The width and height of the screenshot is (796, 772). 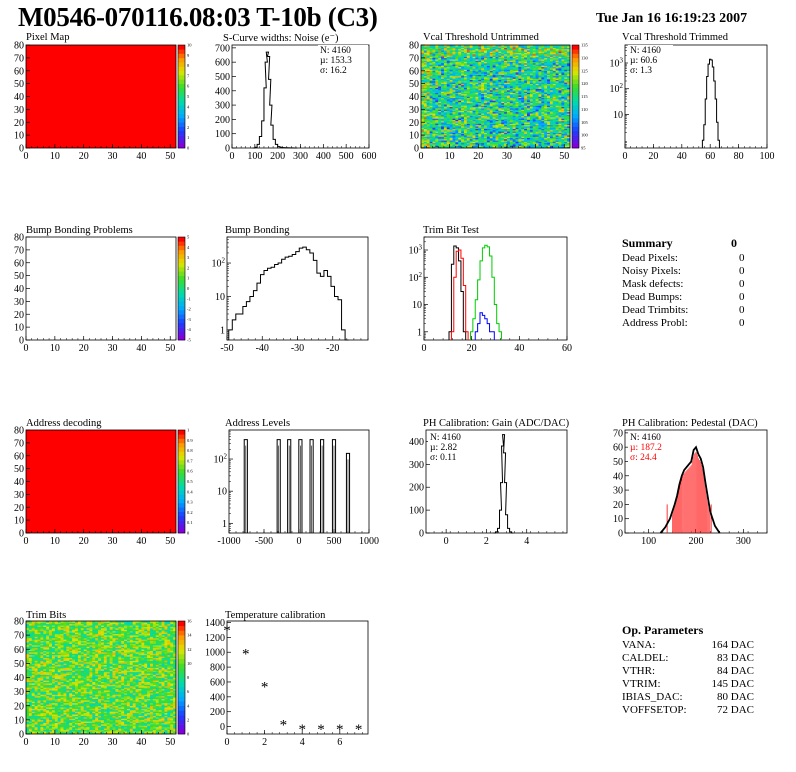 What do you see at coordinates (222, 48) in the screenshot?
I see `y-tick-label: 700` at bounding box center [222, 48].